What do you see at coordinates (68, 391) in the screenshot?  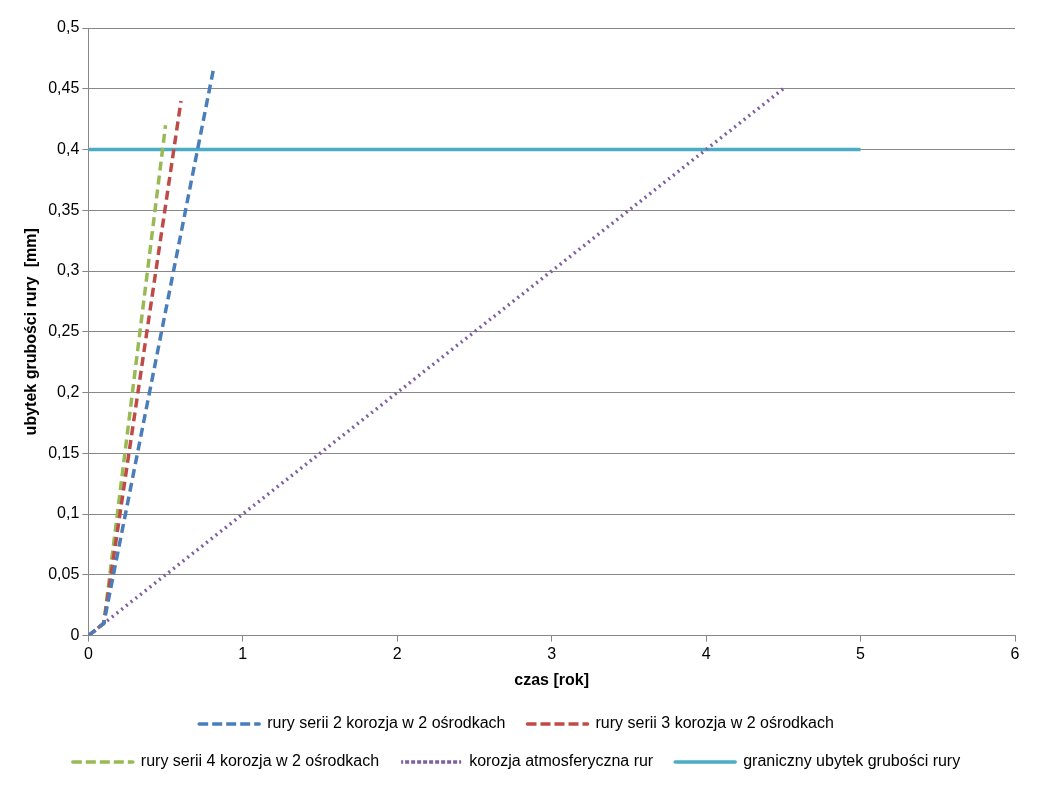 I see `y-tick-label: 0,2` at bounding box center [68, 391].